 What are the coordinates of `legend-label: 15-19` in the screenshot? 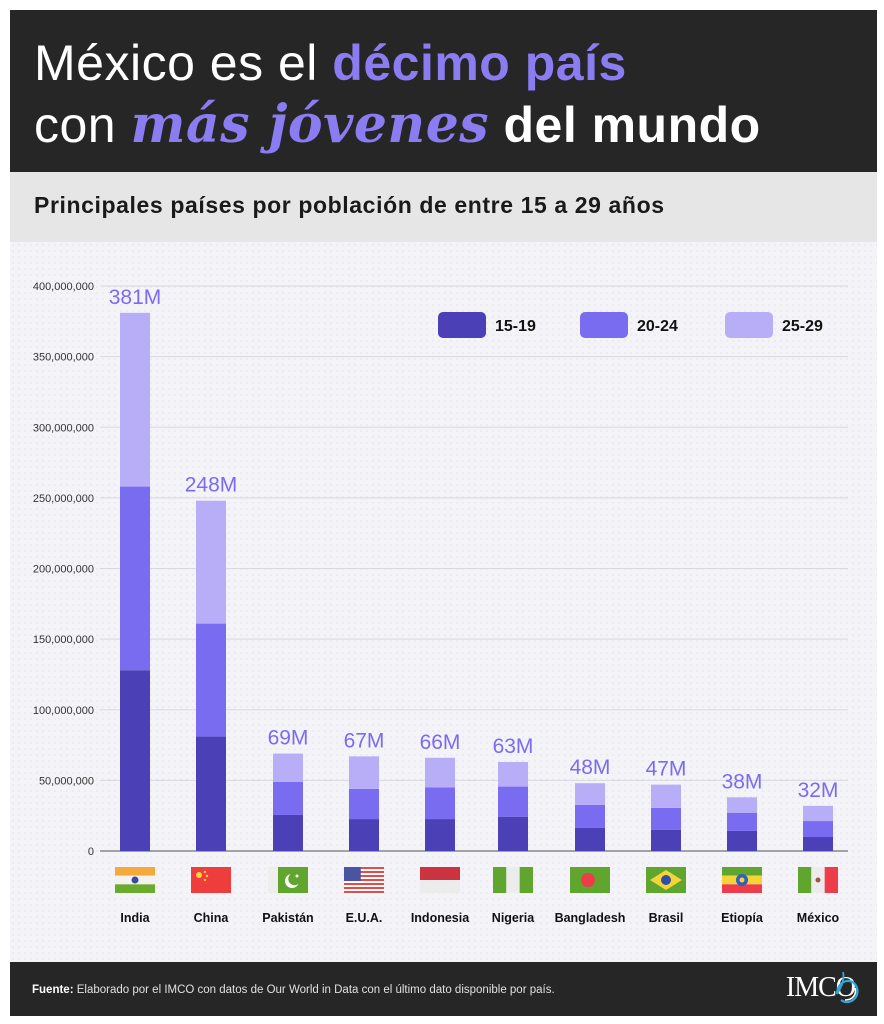 It's located at (515, 326).